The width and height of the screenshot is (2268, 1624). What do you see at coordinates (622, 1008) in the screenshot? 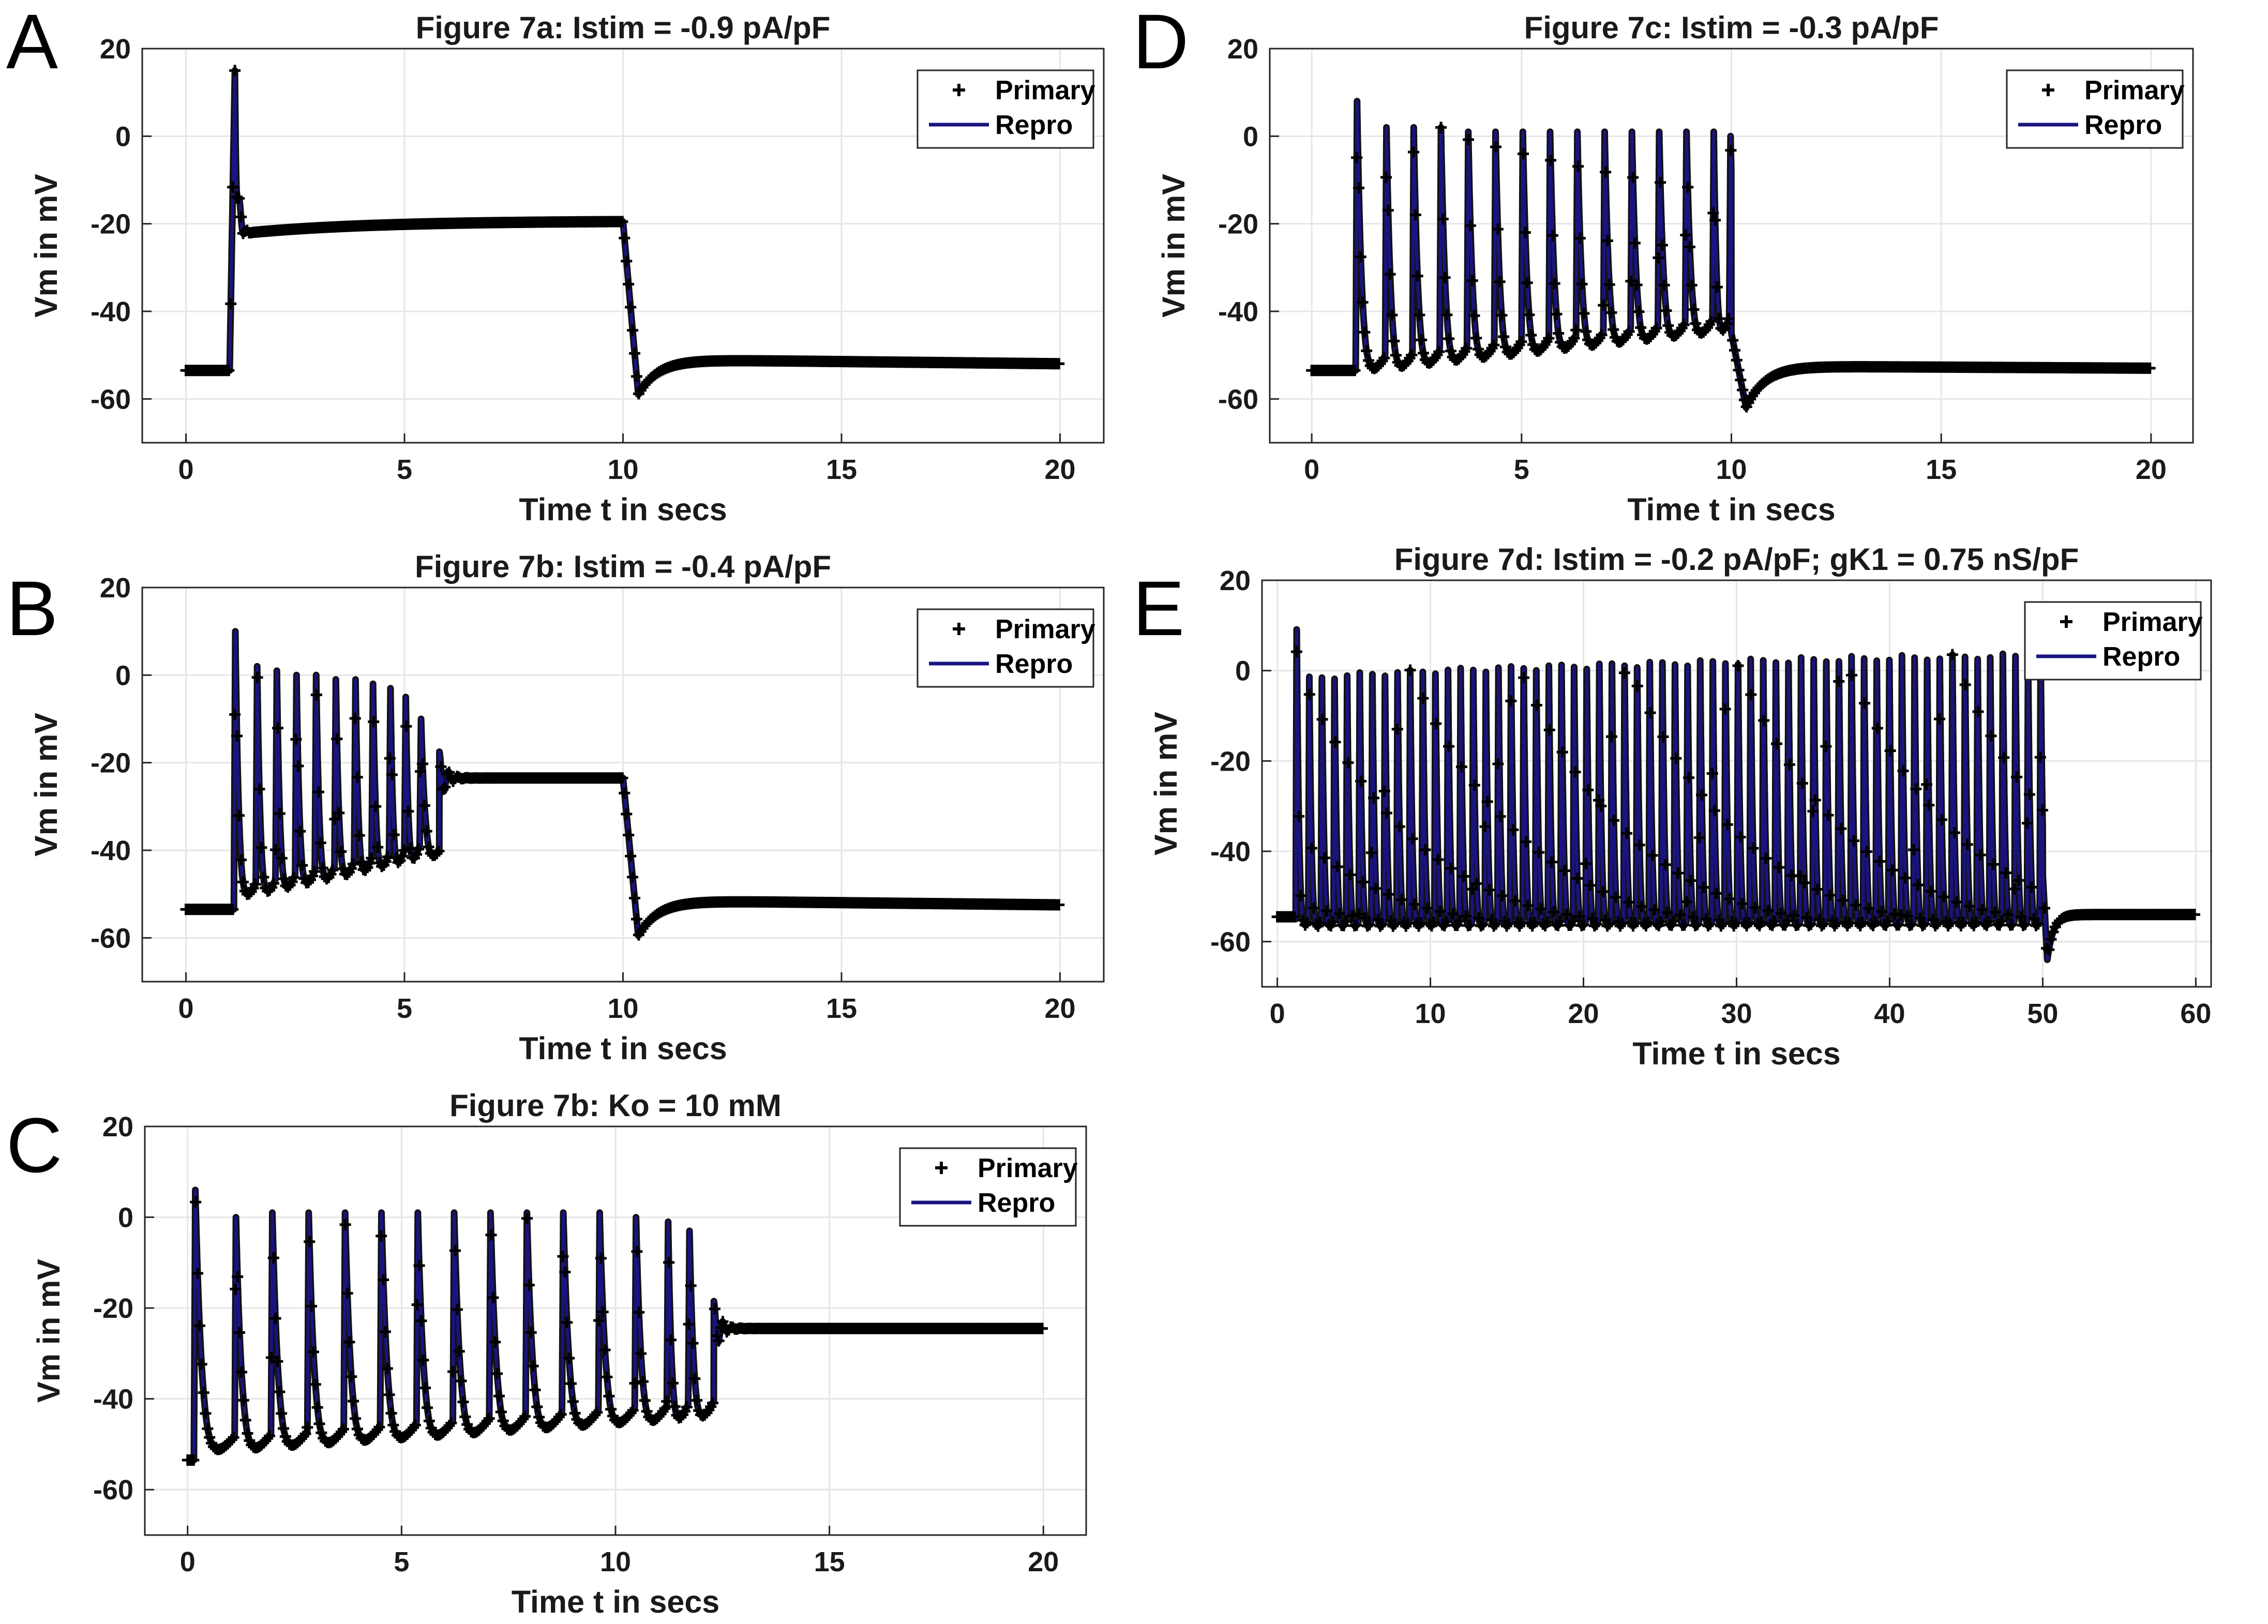
I see `x-tick-label: 10` at bounding box center [622, 1008].